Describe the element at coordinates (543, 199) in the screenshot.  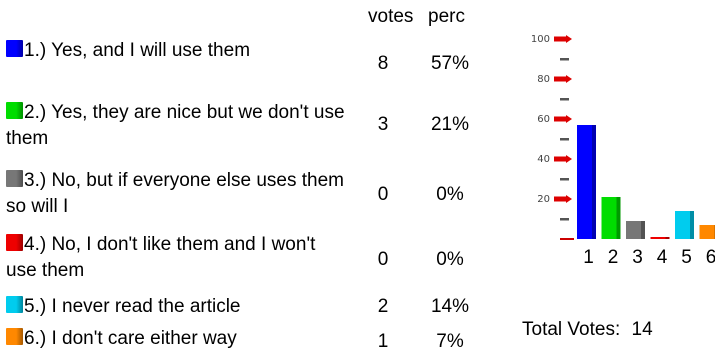
I see `y-tick-label: 20` at that location.